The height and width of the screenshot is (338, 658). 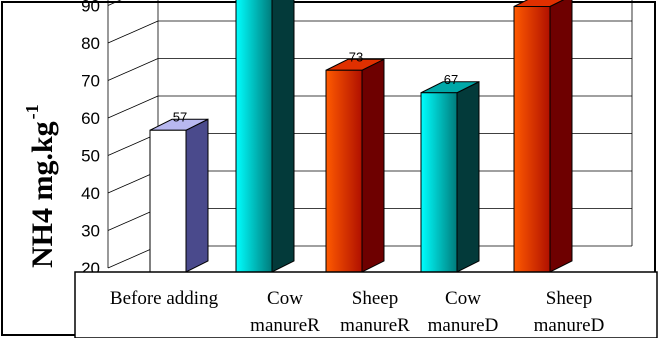 I want to click on y-tick-label: 70, so click(x=90, y=81).